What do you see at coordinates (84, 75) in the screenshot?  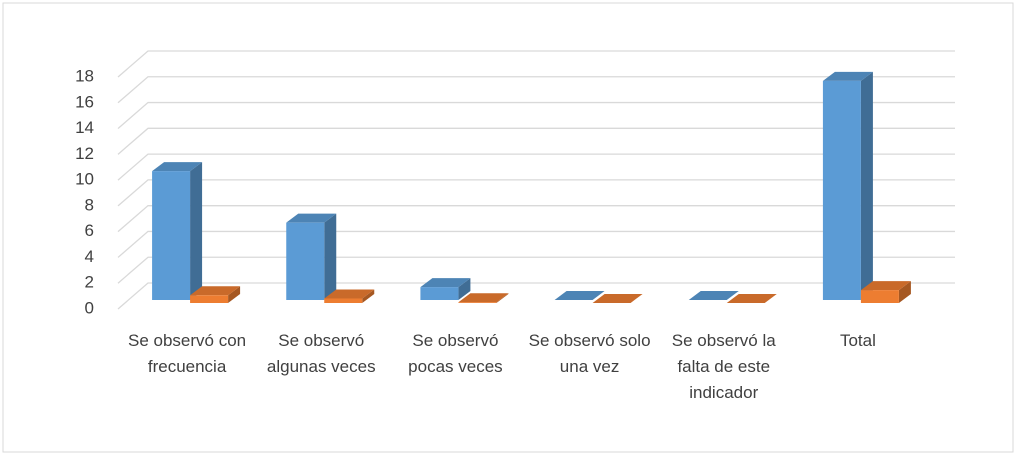 I see `y-tick-label: 18` at bounding box center [84, 75].